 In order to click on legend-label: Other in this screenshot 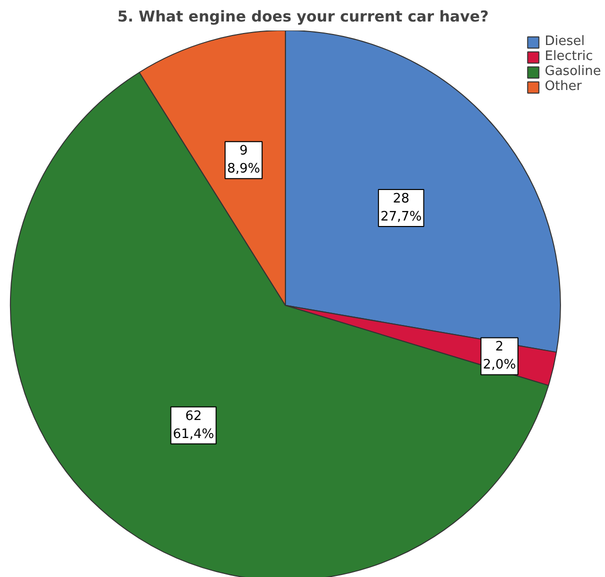, I will do `click(563, 86)`.